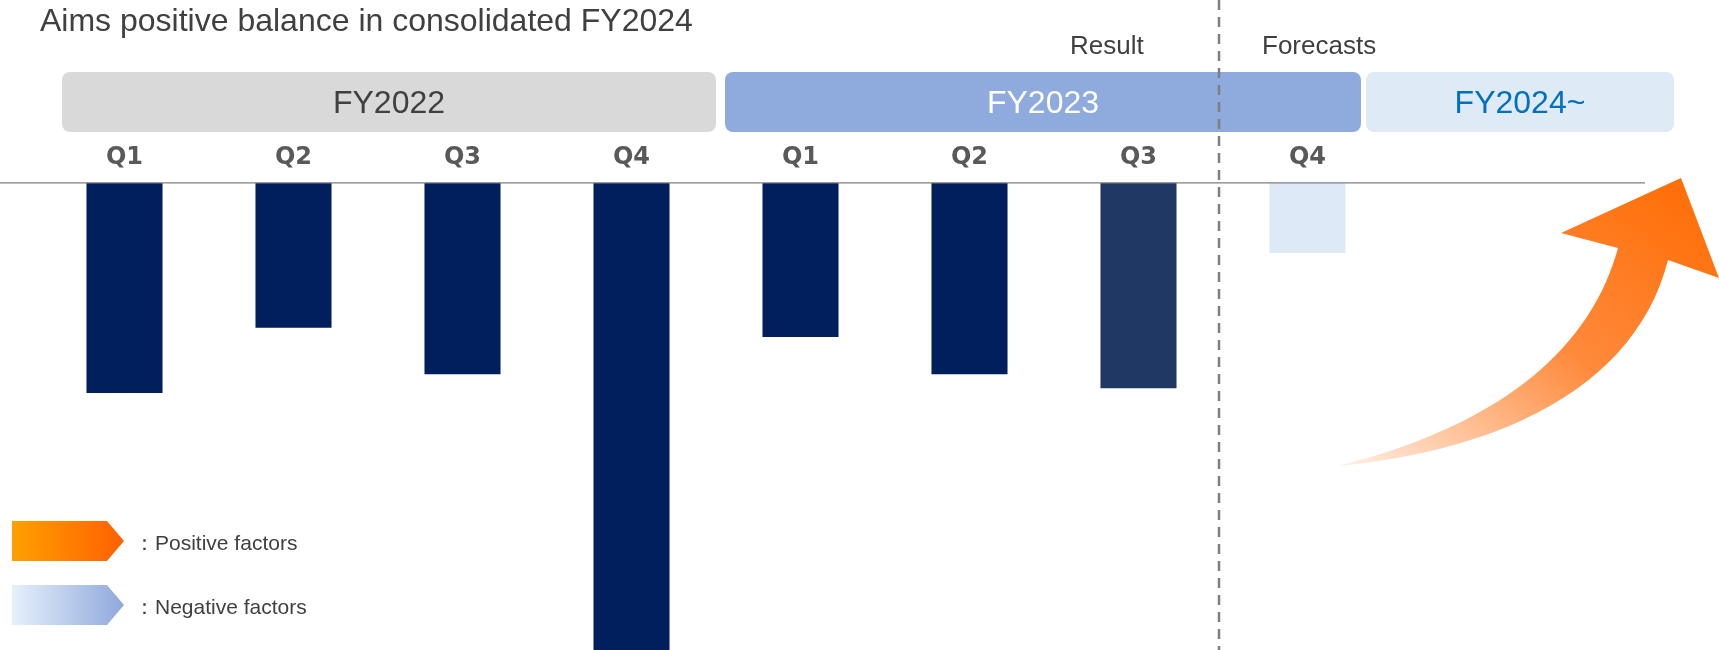 The image size is (1719, 650). Describe the element at coordinates (1319, 45) in the screenshot. I see `text: Forecasts` at that location.